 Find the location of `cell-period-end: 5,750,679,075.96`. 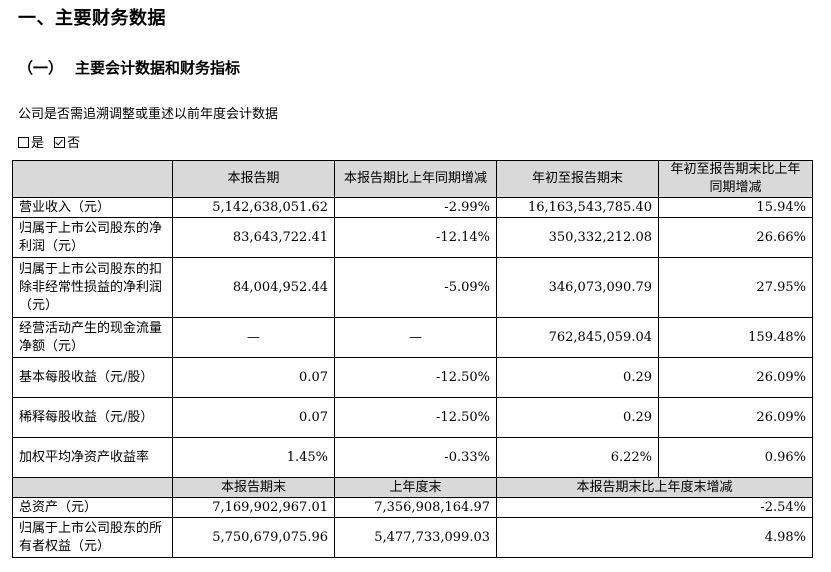

cell-period-end: 5,750,679,075.96 is located at coordinates (253, 537).